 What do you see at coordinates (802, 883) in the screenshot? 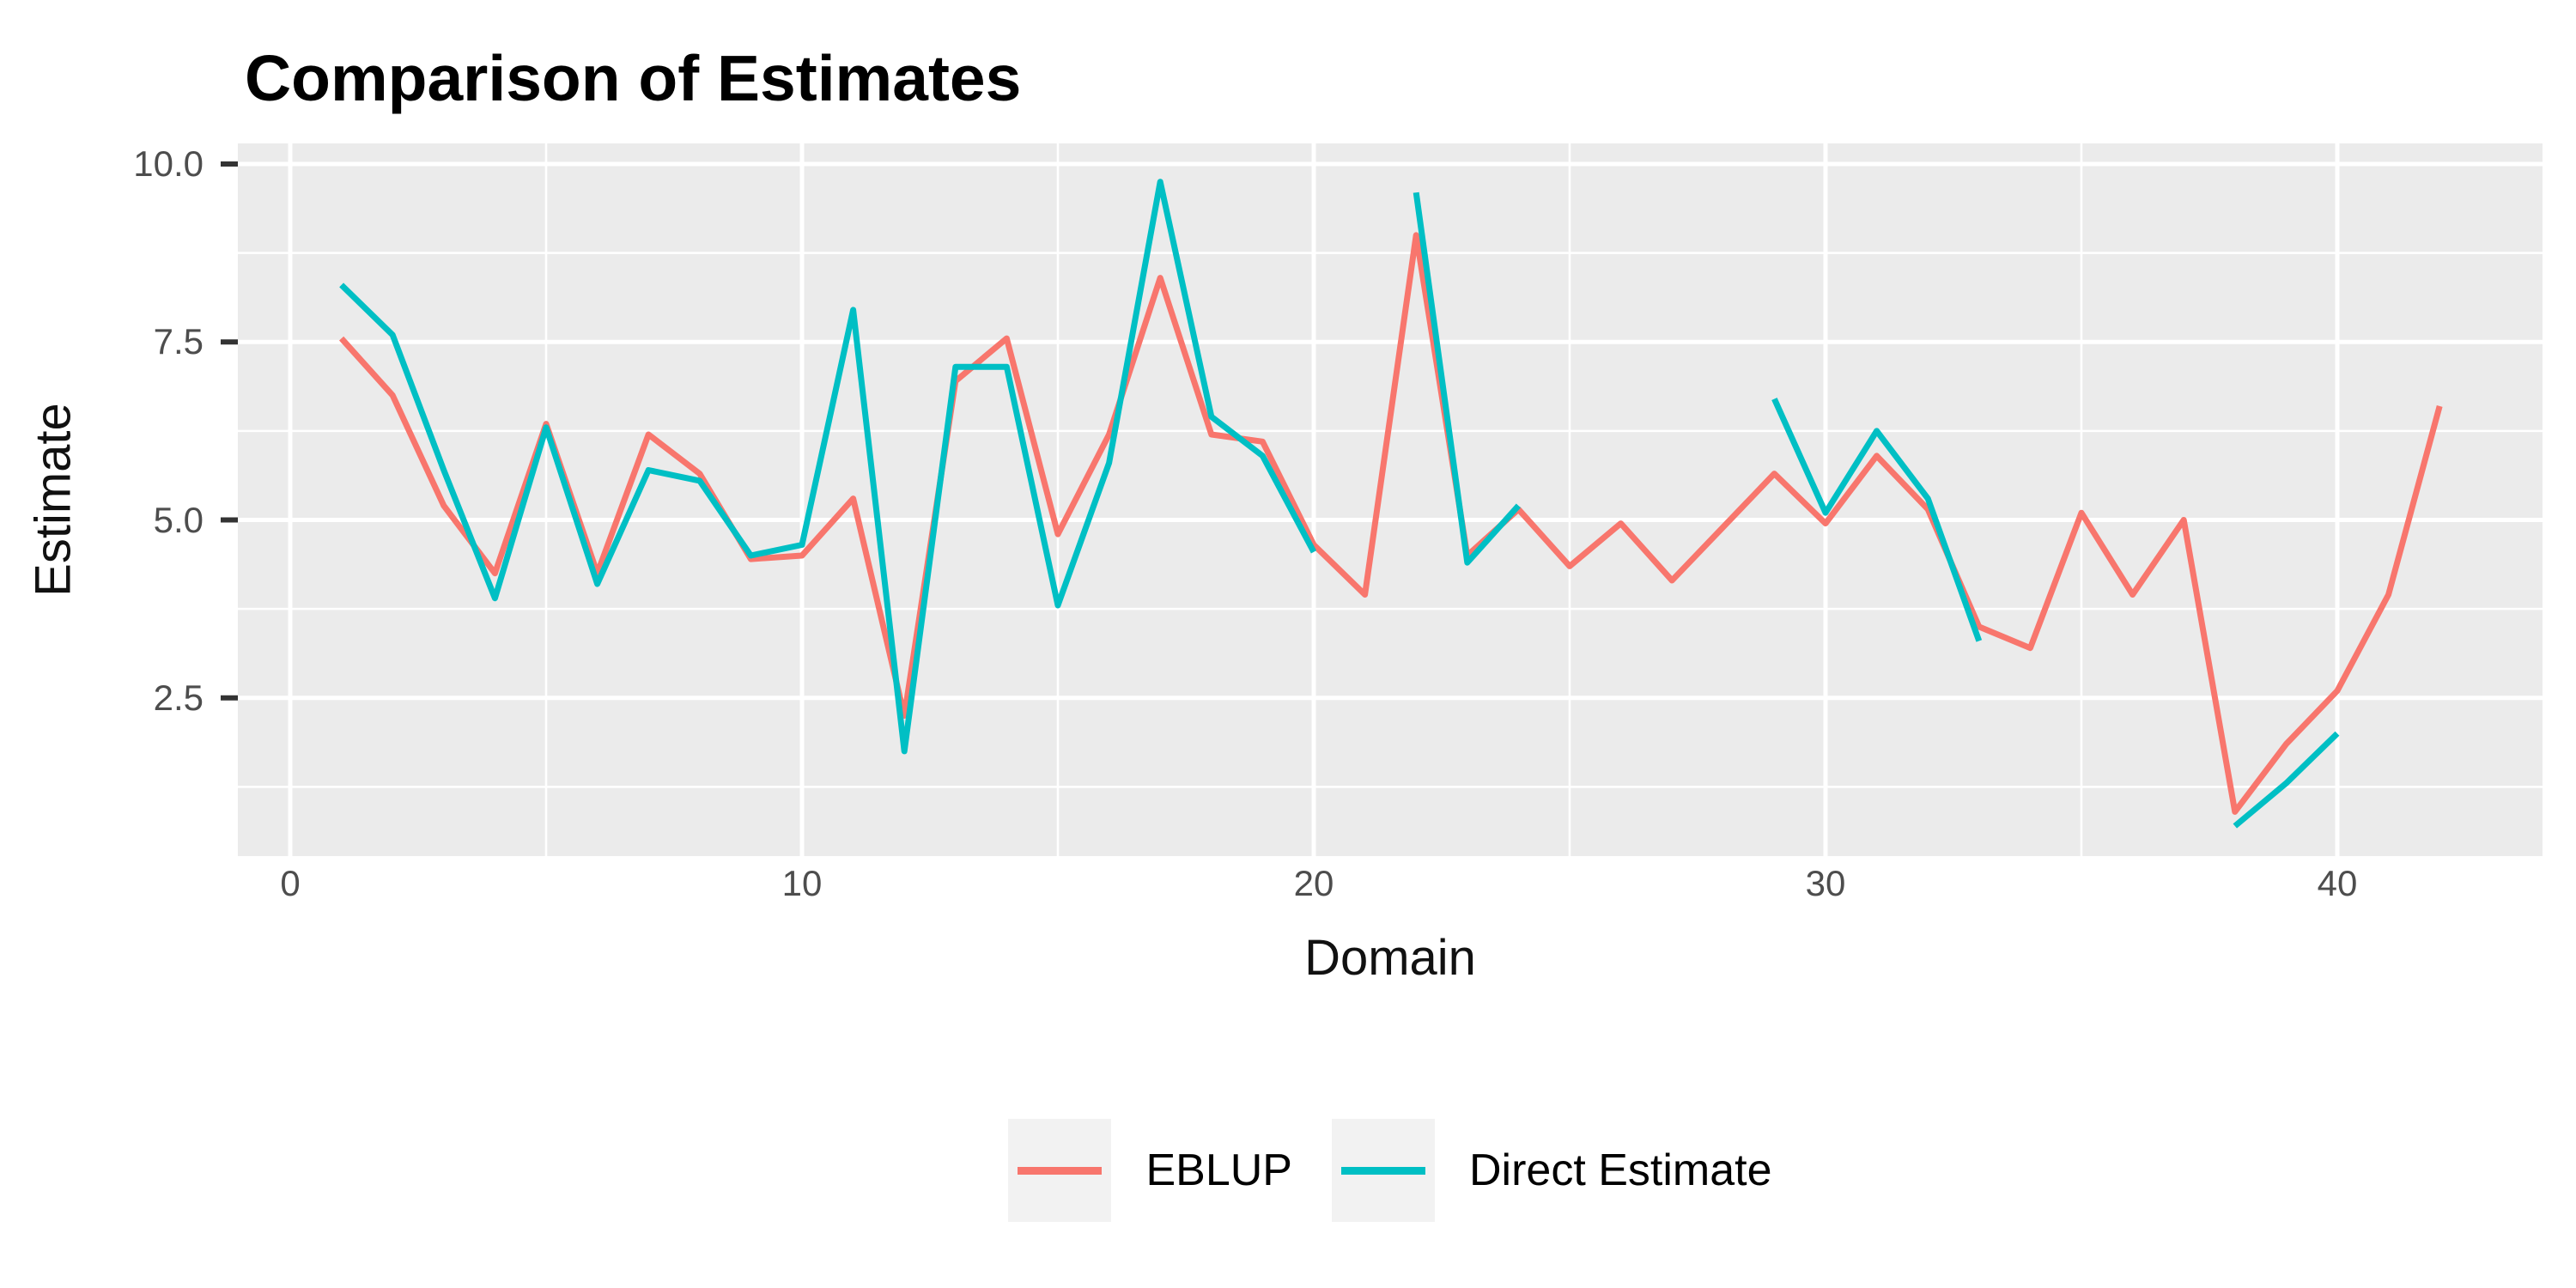
I see `x-tick-label: 10` at bounding box center [802, 883].